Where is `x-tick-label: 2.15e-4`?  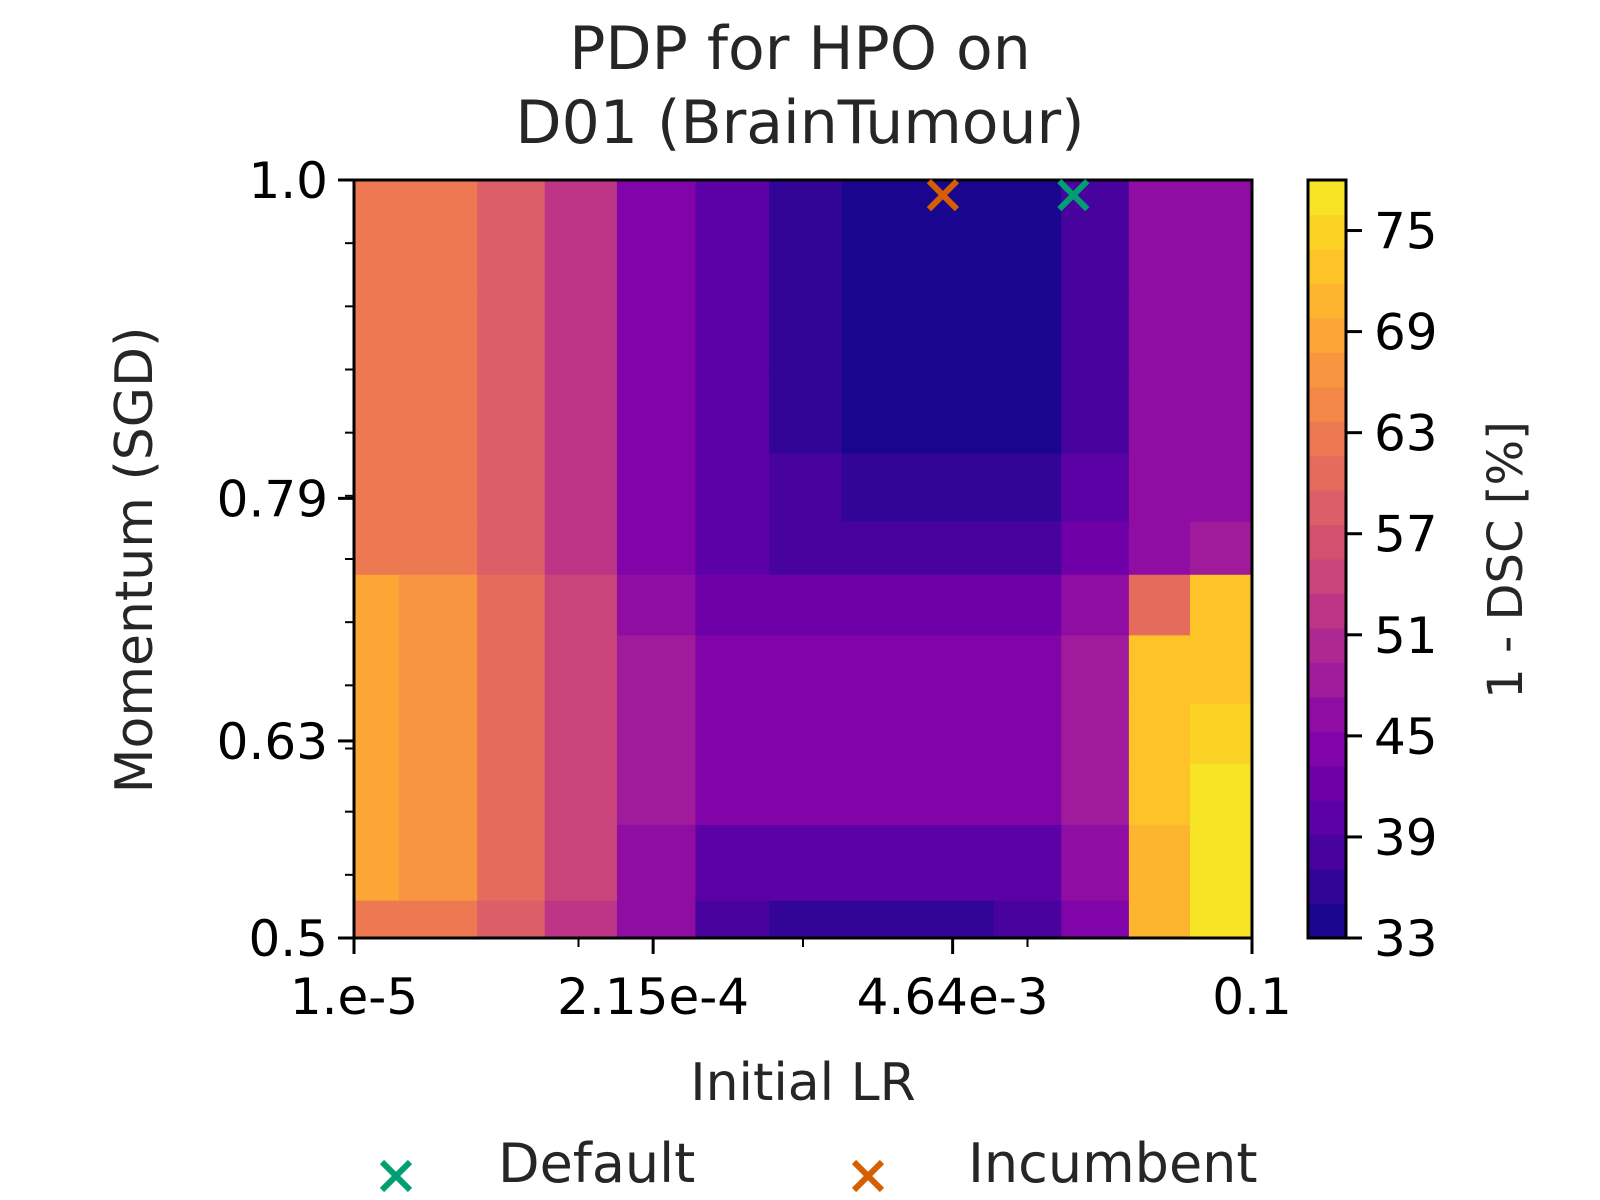
x-tick-label: 2.15e-4 is located at coordinates (653, 997).